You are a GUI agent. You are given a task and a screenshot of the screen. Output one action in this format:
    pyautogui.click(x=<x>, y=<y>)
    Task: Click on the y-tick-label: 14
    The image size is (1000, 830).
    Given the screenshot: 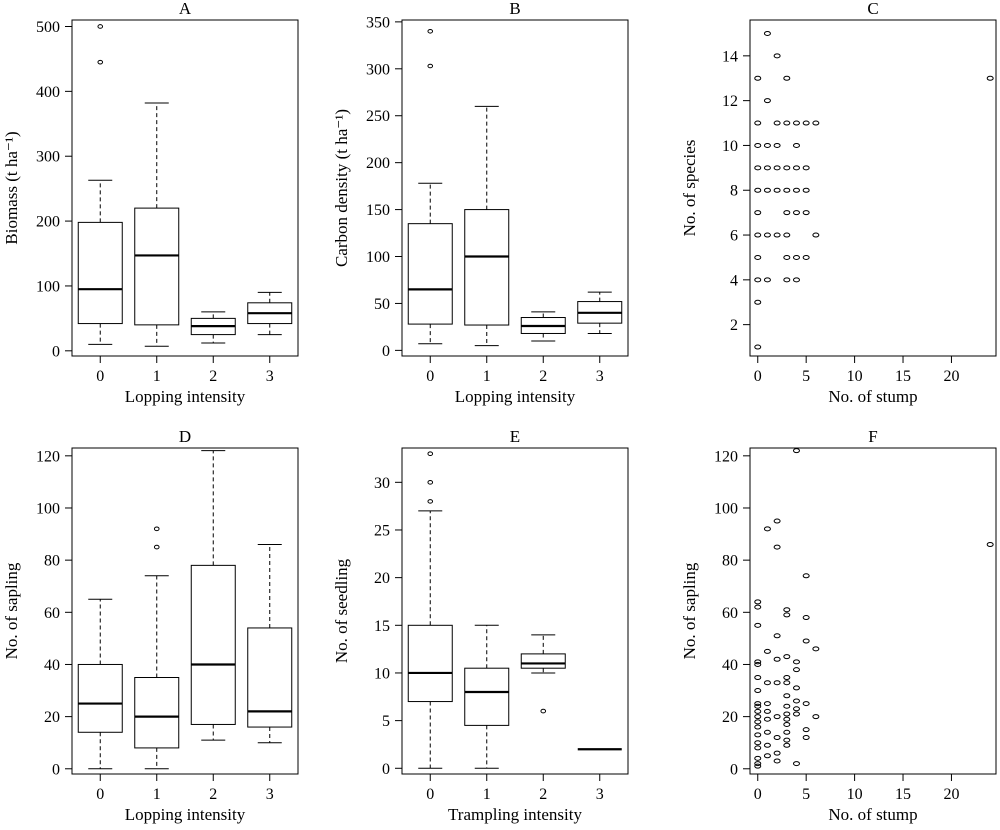 What is the action you would take?
    pyautogui.click(x=730, y=56)
    